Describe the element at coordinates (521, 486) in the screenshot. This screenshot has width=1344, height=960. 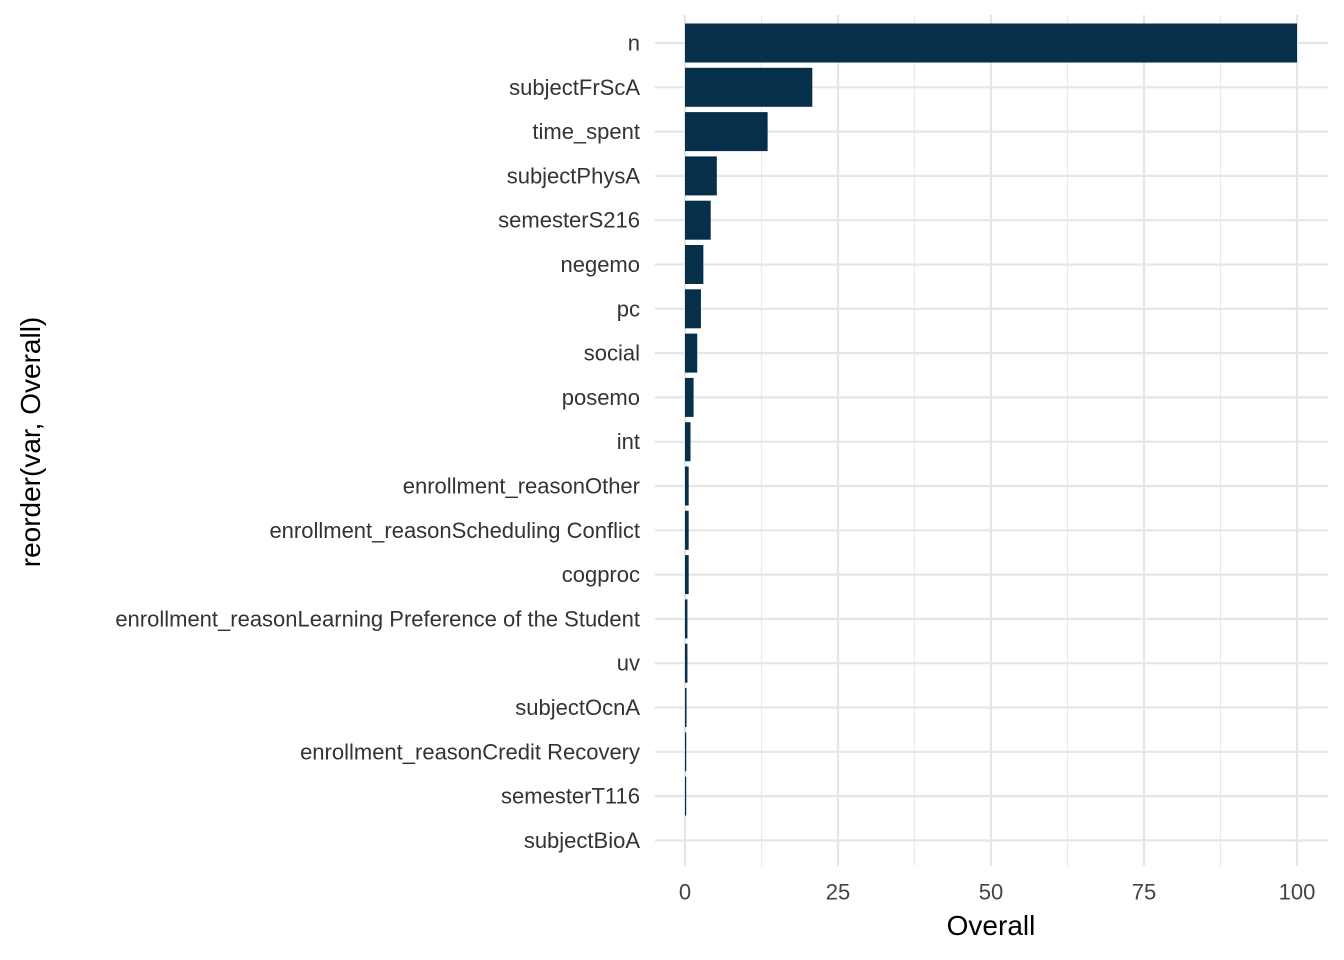
I see `category-label: enrollment_reasonOther` at that location.